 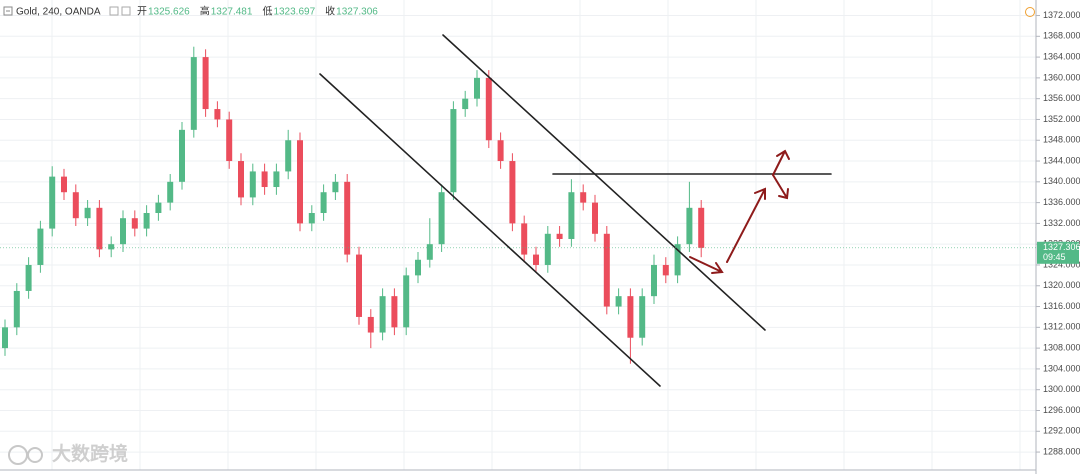 What do you see at coordinates (1061, 56) in the screenshot?
I see `y-tick-label: 1364.000` at bounding box center [1061, 56].